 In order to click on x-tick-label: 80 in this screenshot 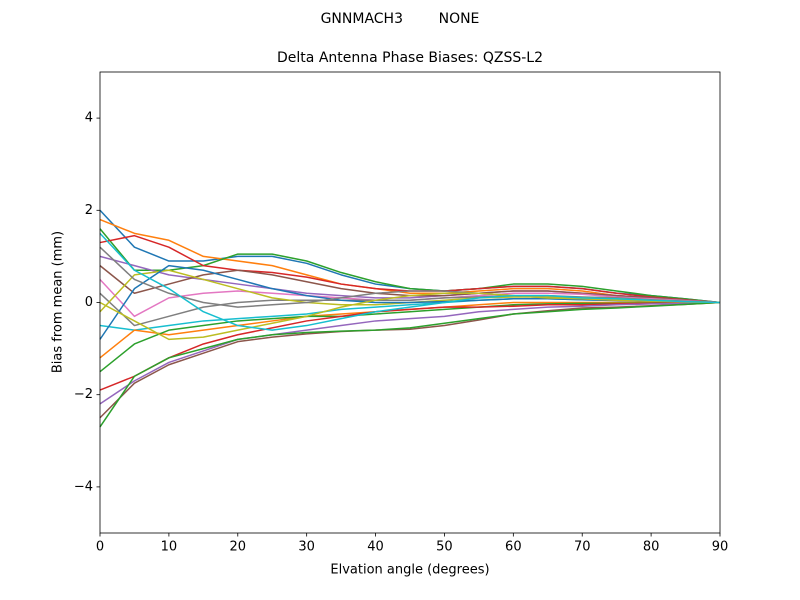, I will do `click(651, 547)`.